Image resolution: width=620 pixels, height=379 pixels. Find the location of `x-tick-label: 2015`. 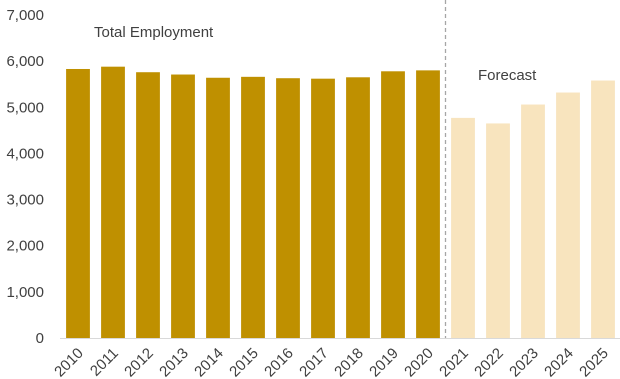

x-tick-label: 2015 is located at coordinates (244, 362).